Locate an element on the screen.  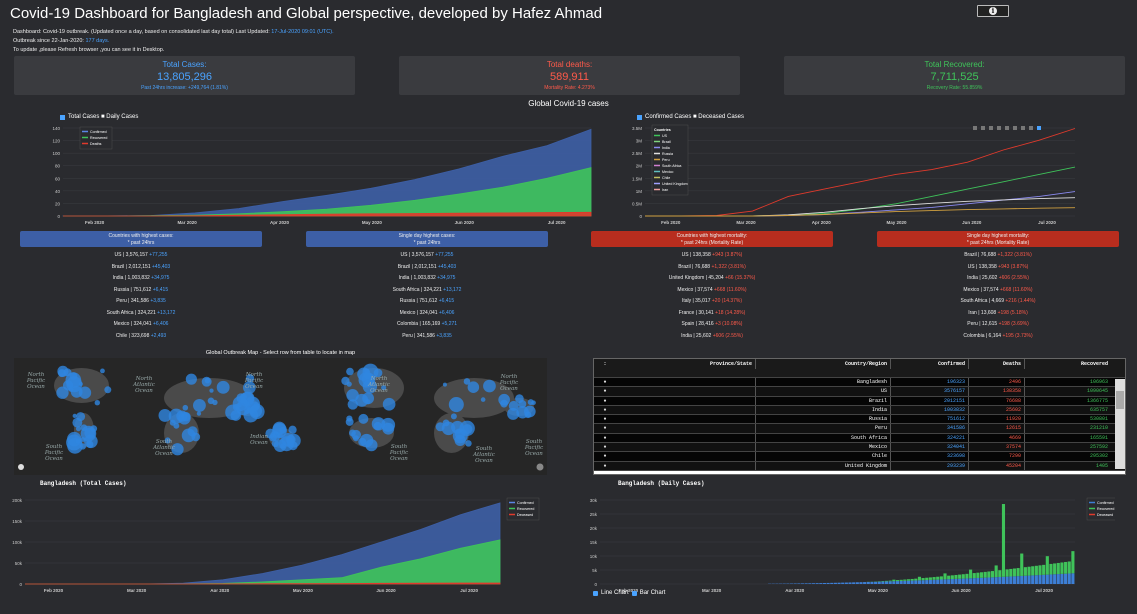
legend-item: United Kingdom is located at coordinates (675, 184).